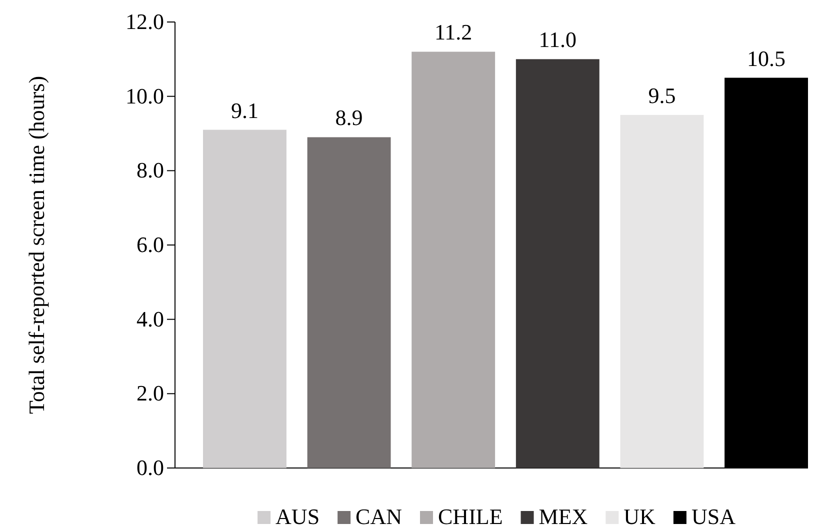 This screenshot has height=532, width=814. I want to click on y-tick-label: 8.0, so click(150, 170).